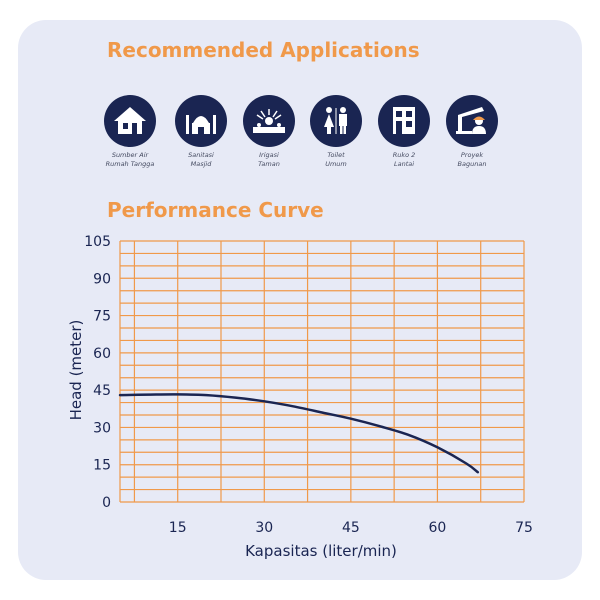 This screenshot has height=600, width=600. I want to click on recommended-applications-title: Recommended Applications, so click(263, 50).